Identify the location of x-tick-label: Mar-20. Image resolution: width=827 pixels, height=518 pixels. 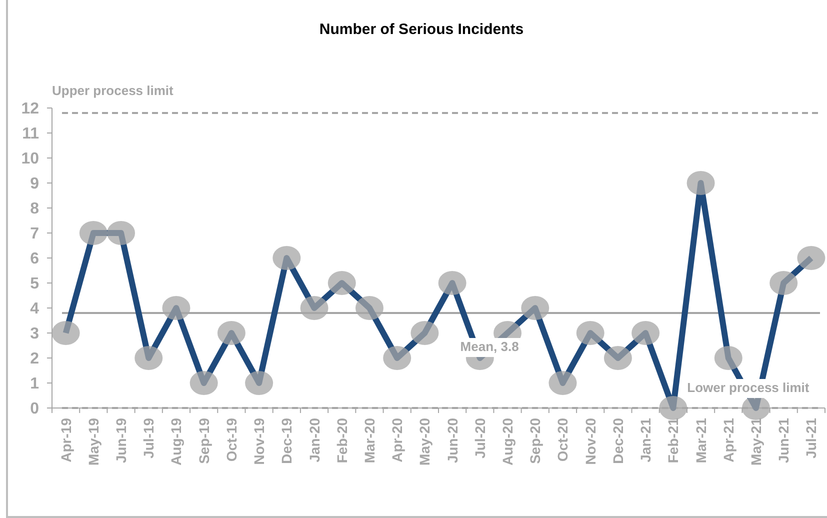
(369, 441).